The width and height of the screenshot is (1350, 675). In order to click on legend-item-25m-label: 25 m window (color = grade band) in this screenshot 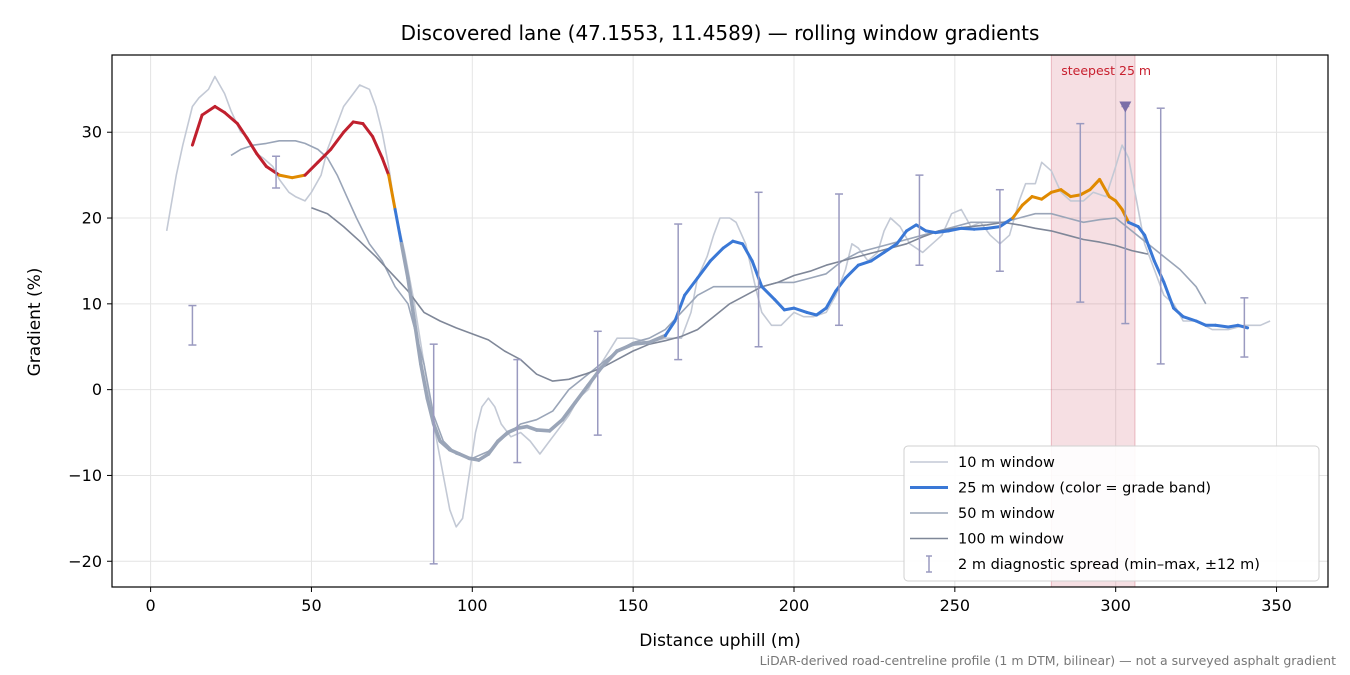, I will do `click(1084, 489)`.